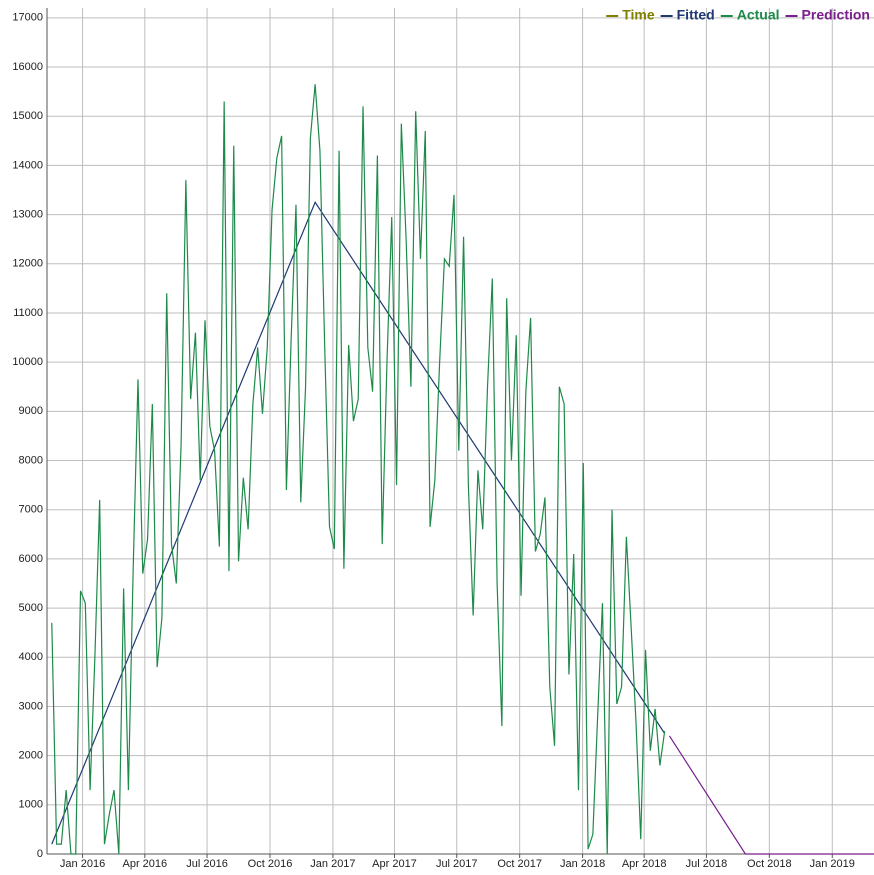 This screenshot has width=874, height=875. I want to click on x-tick-label: Jul 2017, so click(457, 864).